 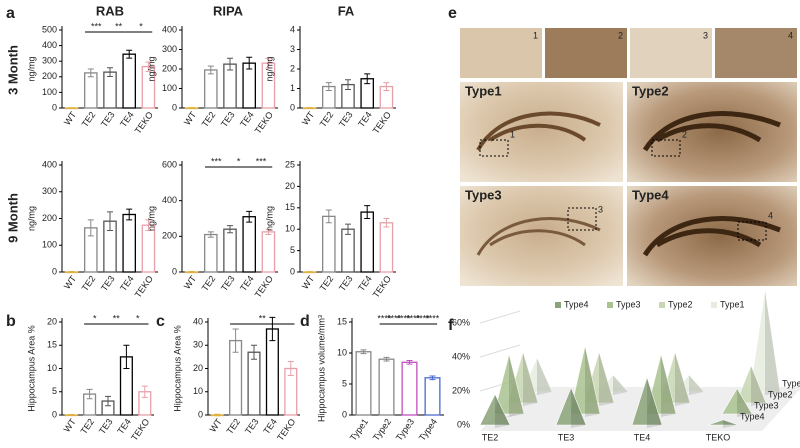 I want to click on y-tick-label: 100, so click(x=49, y=92).